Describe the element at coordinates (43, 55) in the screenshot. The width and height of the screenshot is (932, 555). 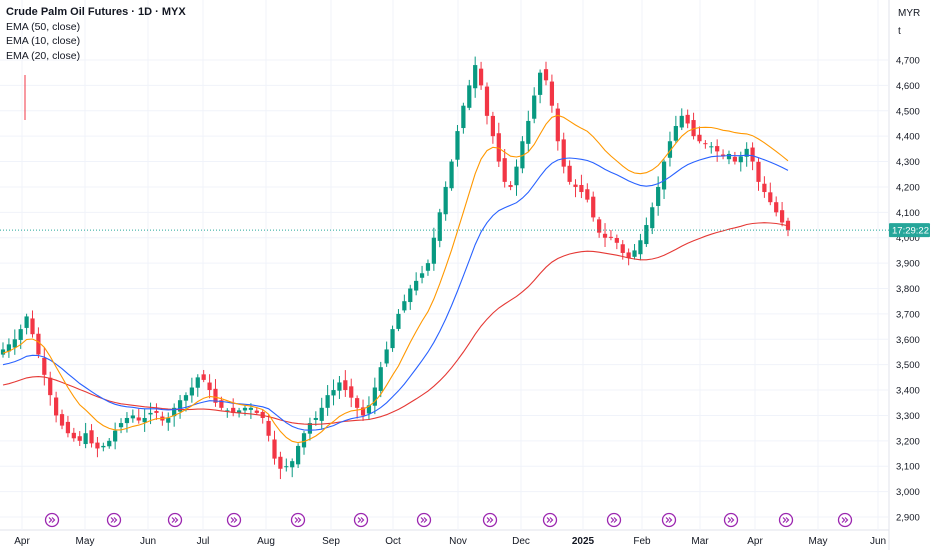
I see `indicator-ema20-label: EMA (20, close)` at that location.